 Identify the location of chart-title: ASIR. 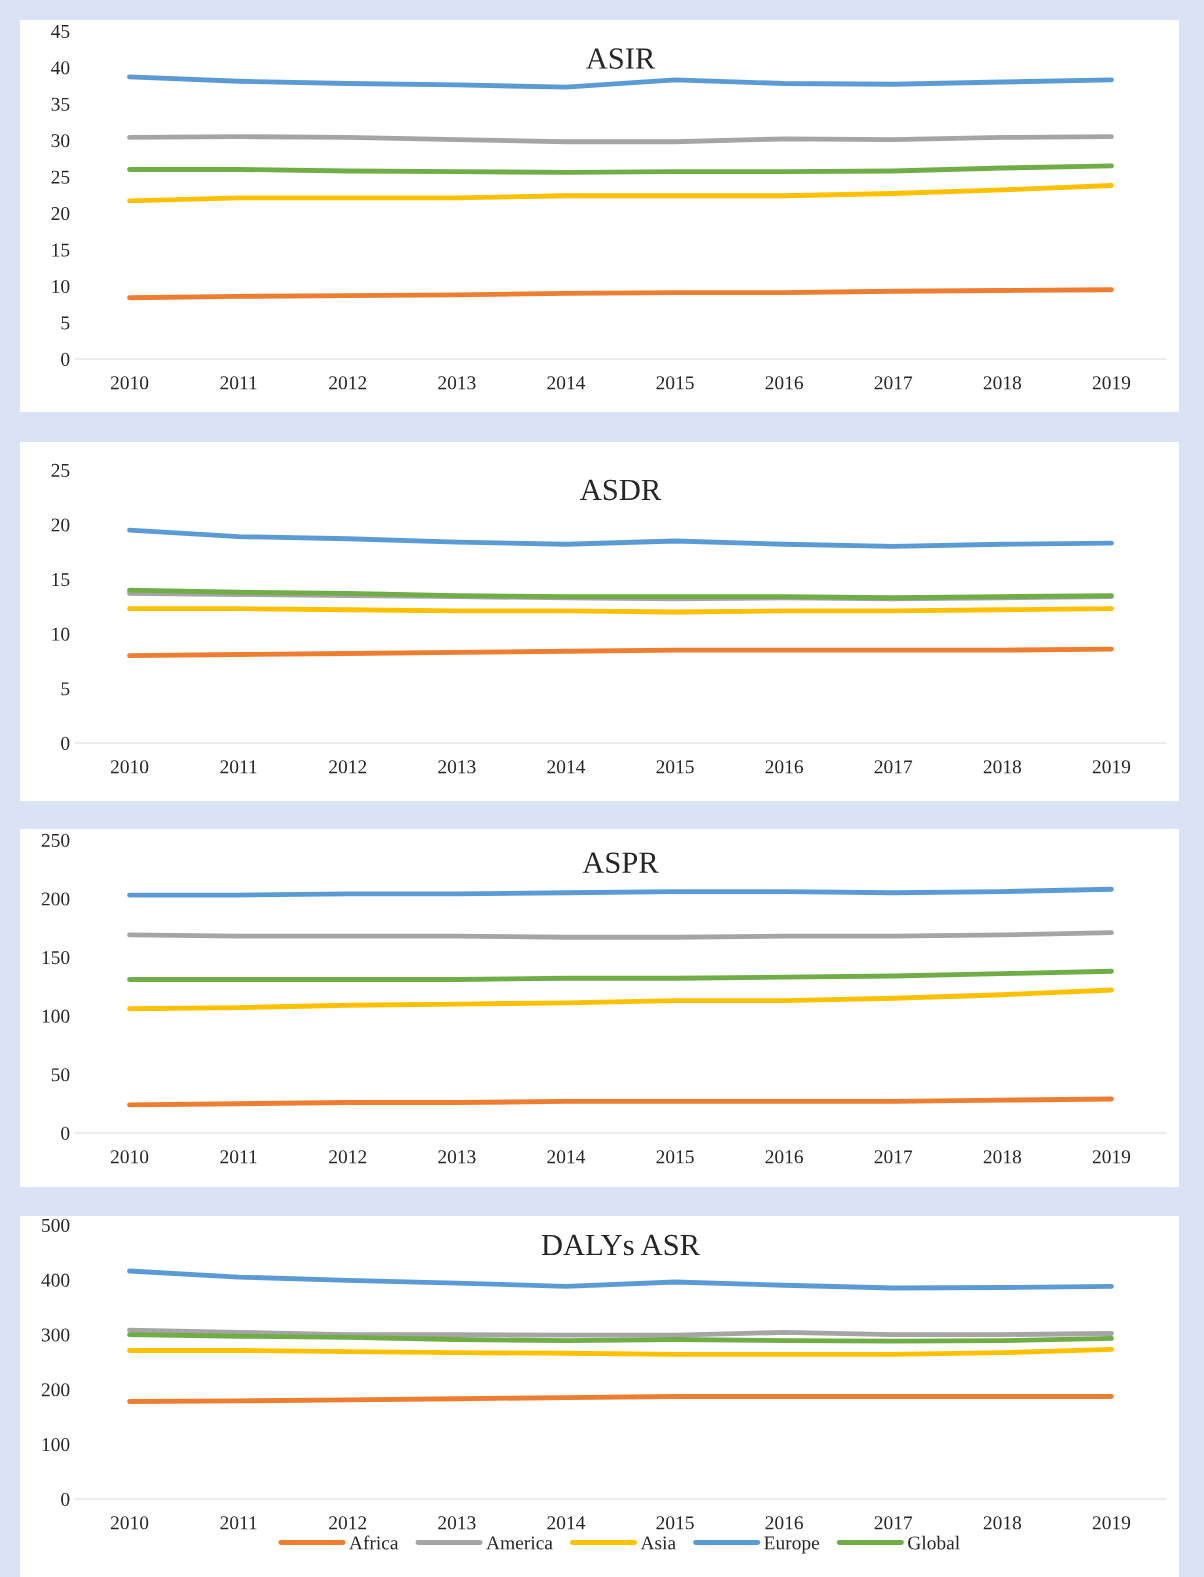
(620, 58).